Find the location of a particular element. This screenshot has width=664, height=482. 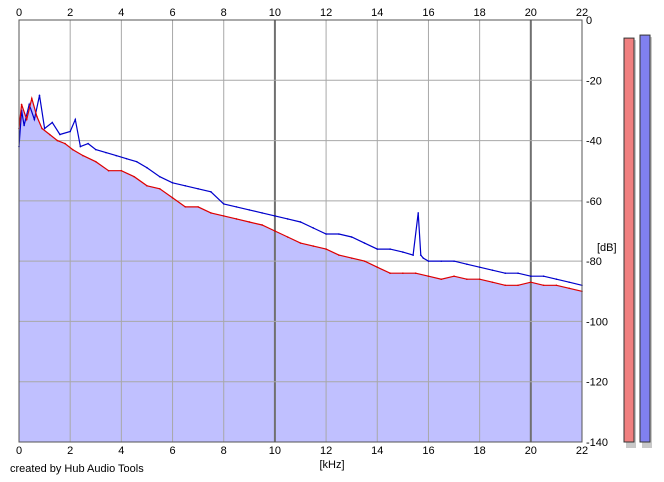

x-axis-label: [kHz] is located at coordinates (331, 465).